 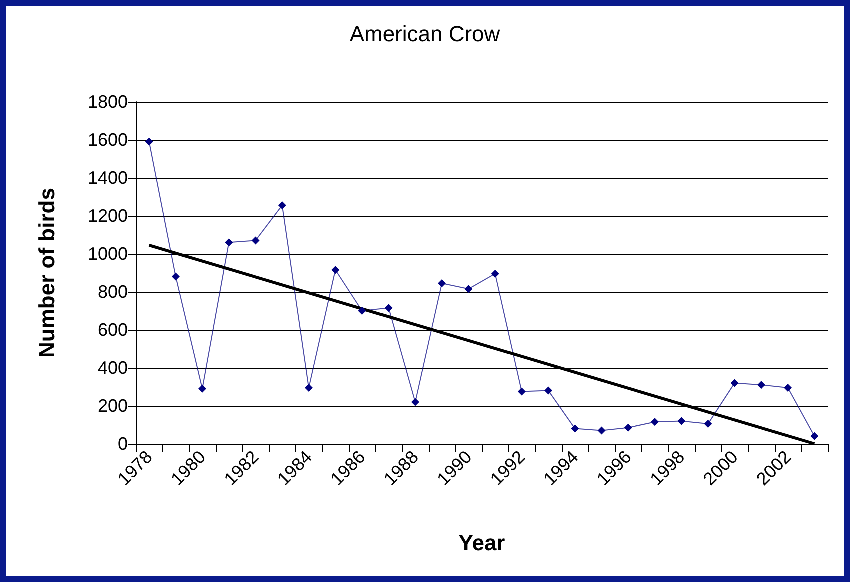 I want to click on y-tick-label: 0, so click(x=123, y=444).